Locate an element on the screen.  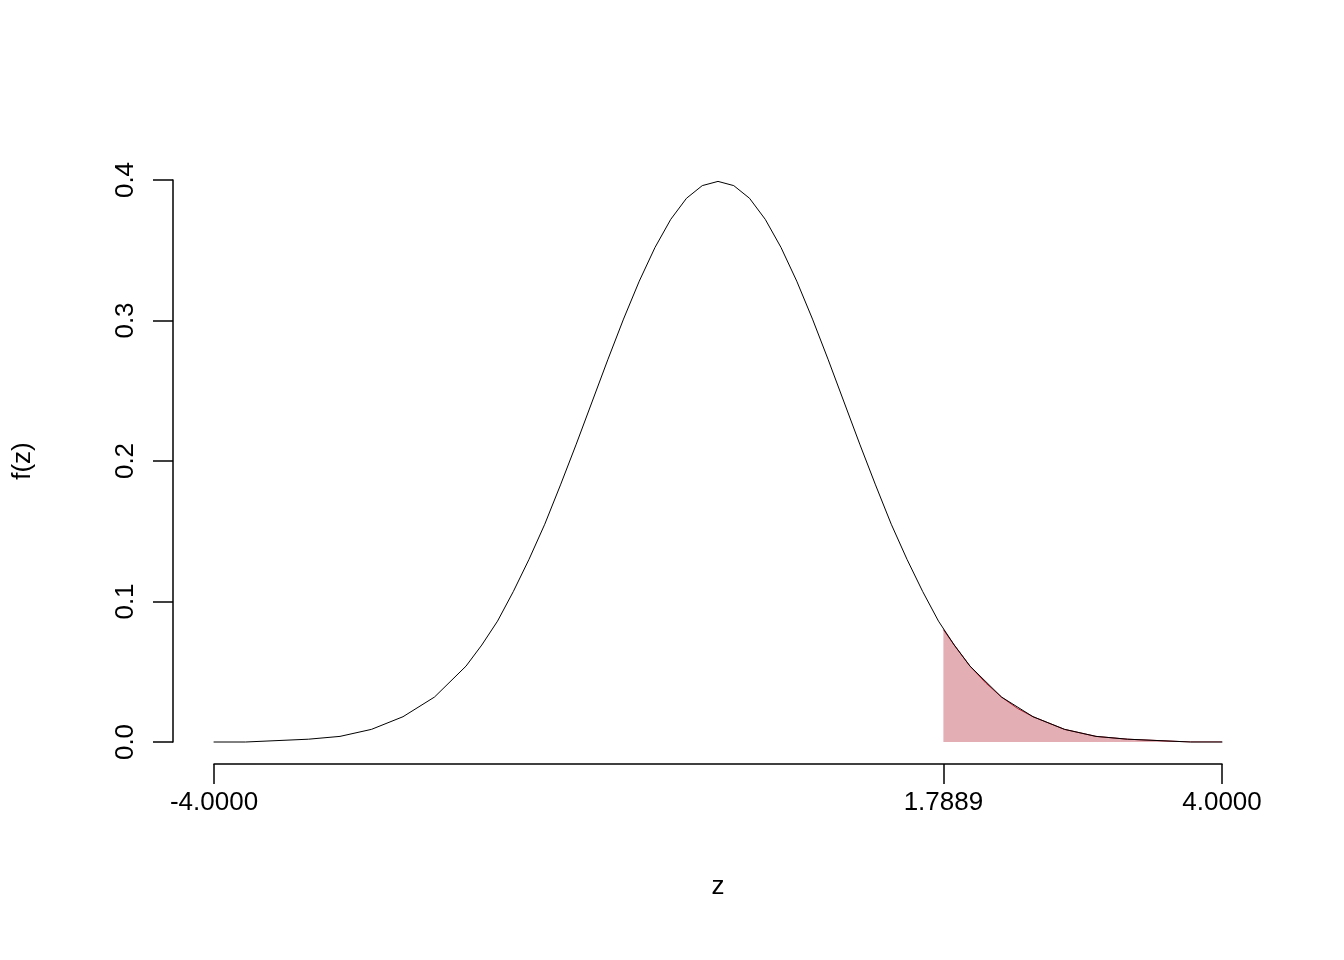
x-axis-title: z is located at coordinates (718, 885).